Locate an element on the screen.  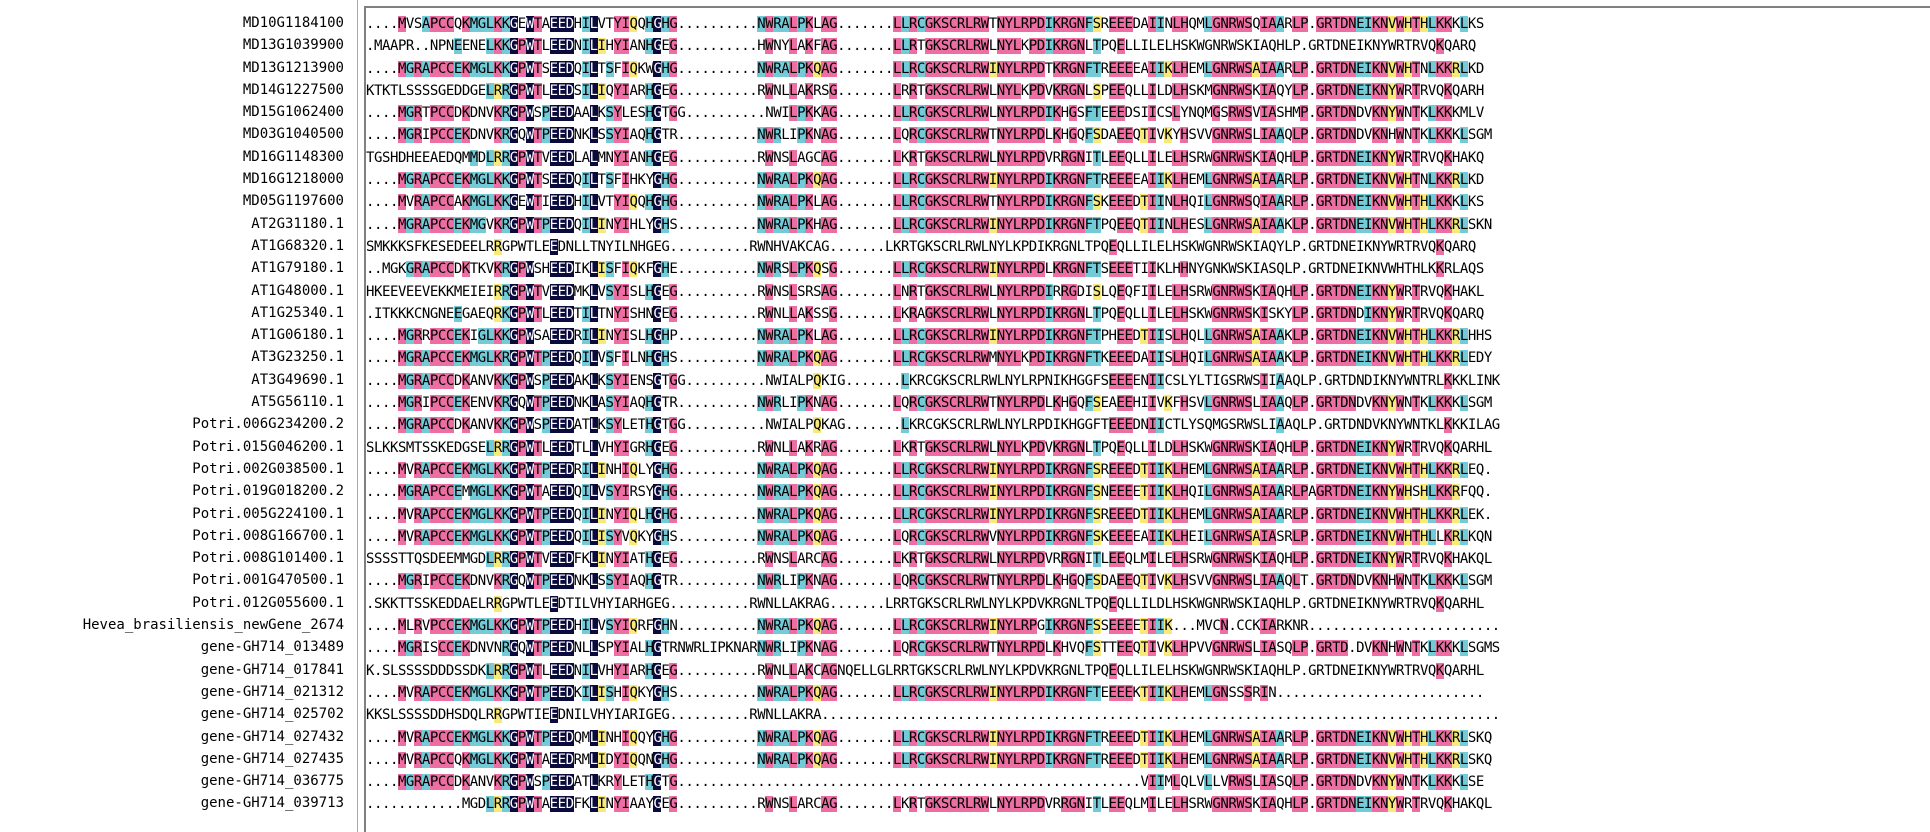
sequence-name: MD15G1062400 is located at coordinates (293, 112).